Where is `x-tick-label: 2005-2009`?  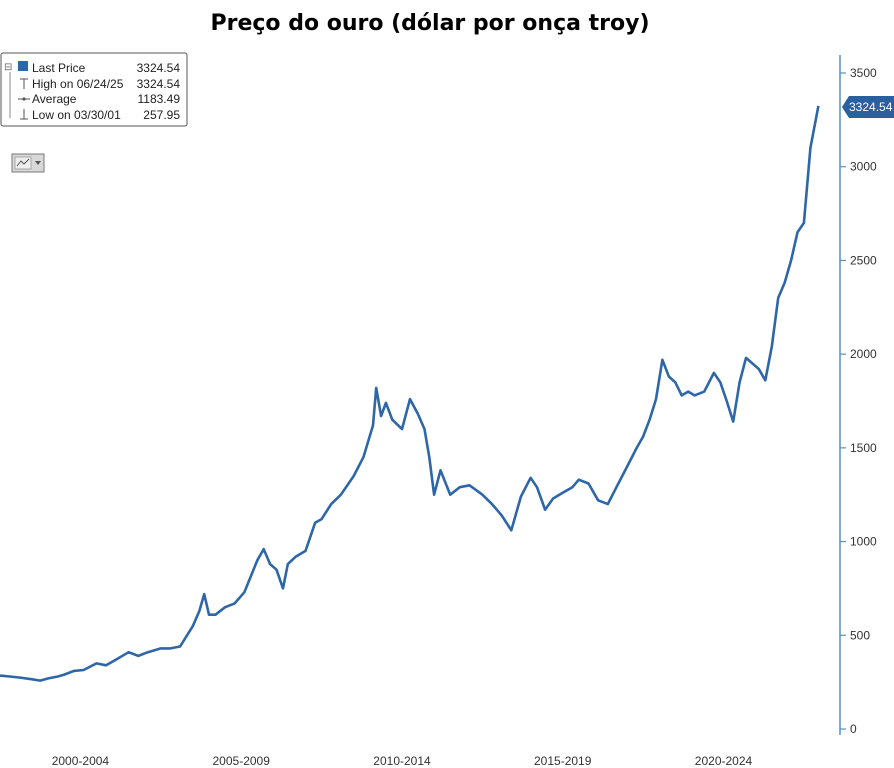 x-tick-label: 2005-2009 is located at coordinates (242, 761).